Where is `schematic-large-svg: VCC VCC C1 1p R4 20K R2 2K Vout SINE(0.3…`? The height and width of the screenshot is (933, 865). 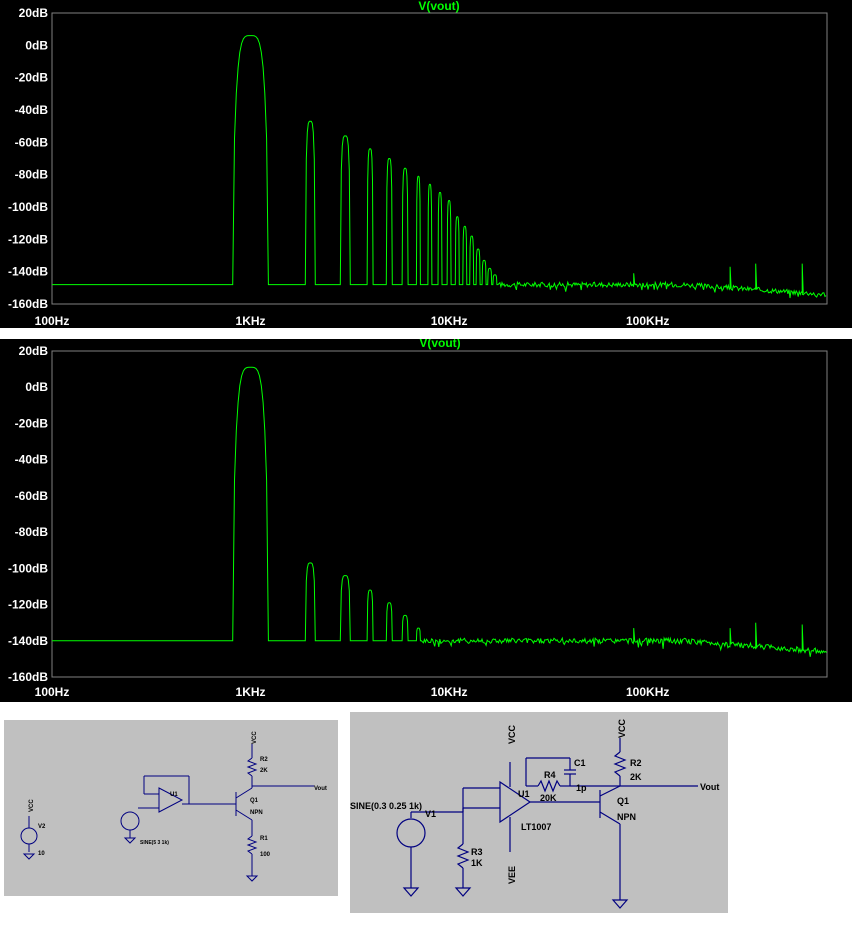 schematic-large-svg: VCC VCC C1 1p R4 20K R2 2K Vout SINE(0.3… is located at coordinates (534, 813).